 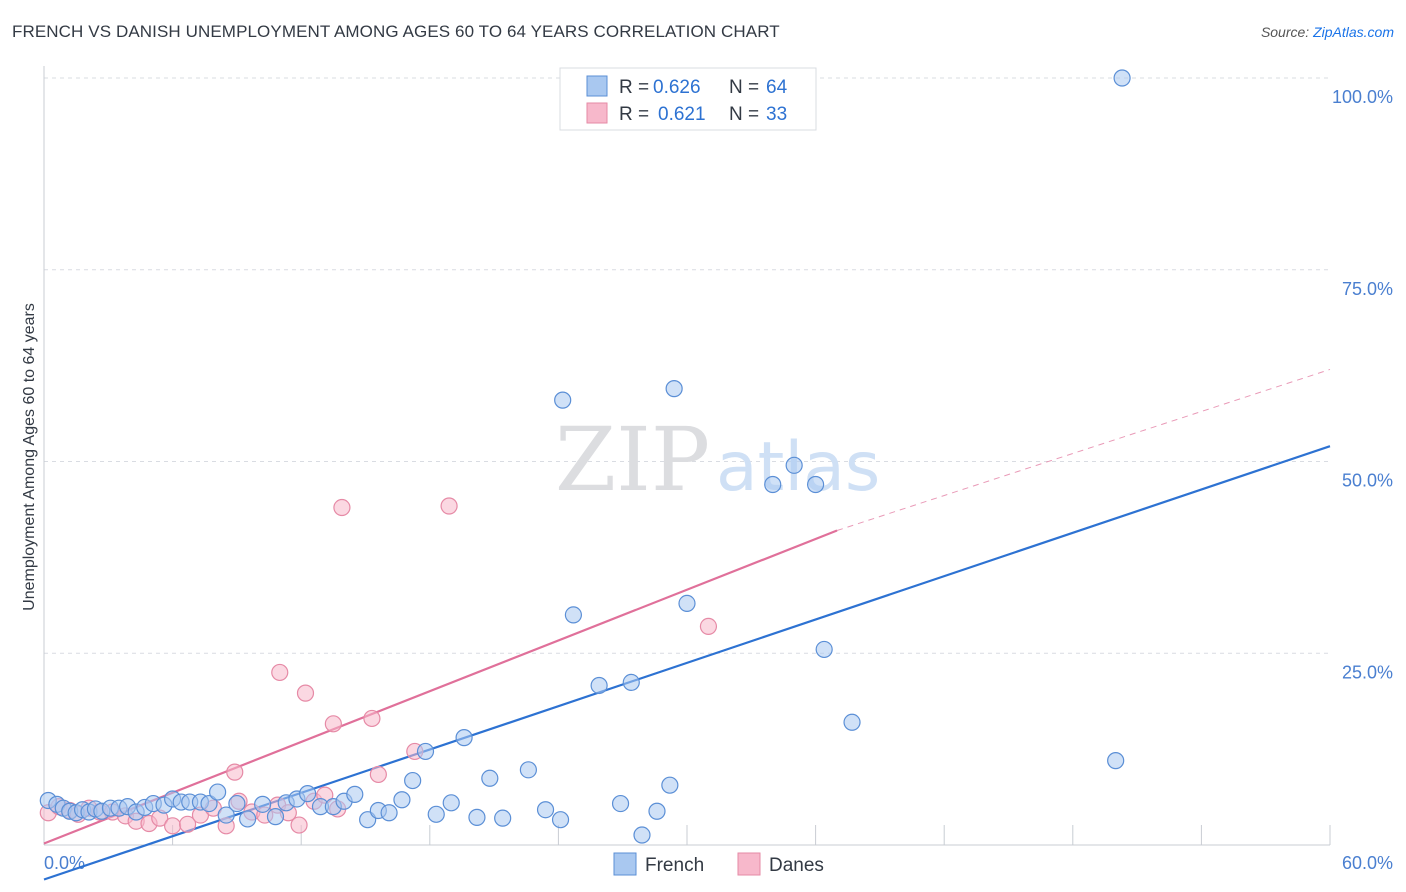 I want to click on y-axis-label: Unemployment Among Ages 60 to 64 years, so click(x=29, y=457).